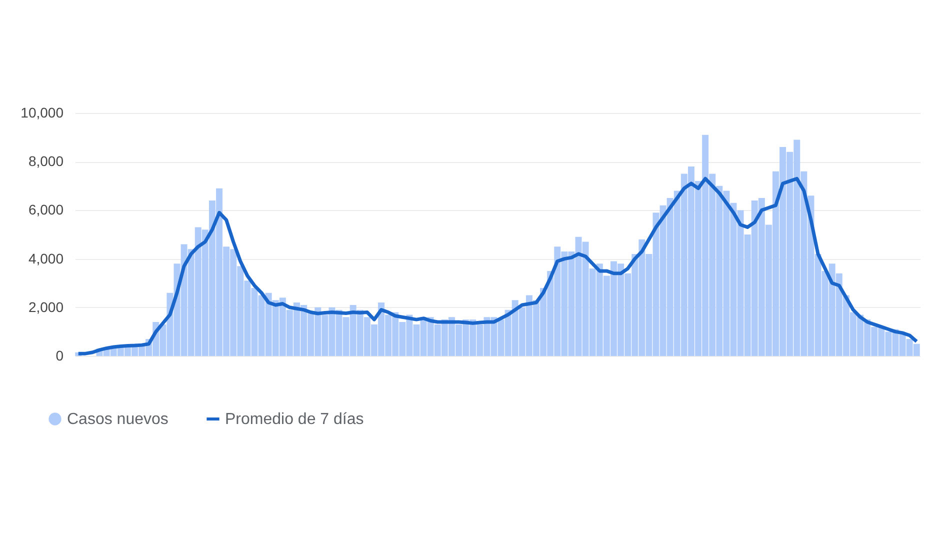  Describe the element at coordinates (294, 419) in the screenshot. I see `legend-label: Promedio de 7 días` at that location.